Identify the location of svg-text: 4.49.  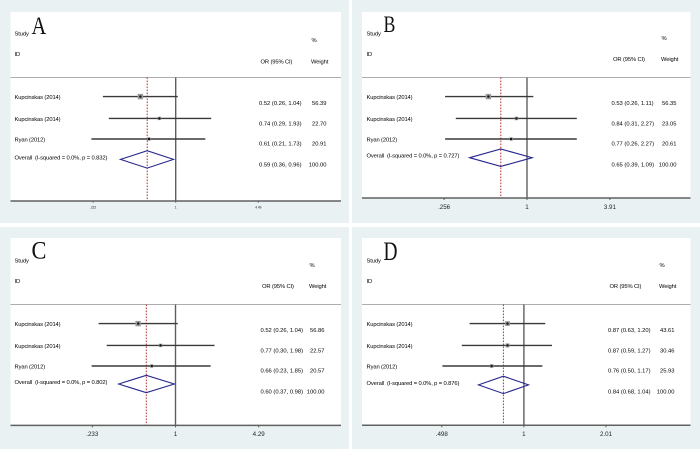
(258, 208).